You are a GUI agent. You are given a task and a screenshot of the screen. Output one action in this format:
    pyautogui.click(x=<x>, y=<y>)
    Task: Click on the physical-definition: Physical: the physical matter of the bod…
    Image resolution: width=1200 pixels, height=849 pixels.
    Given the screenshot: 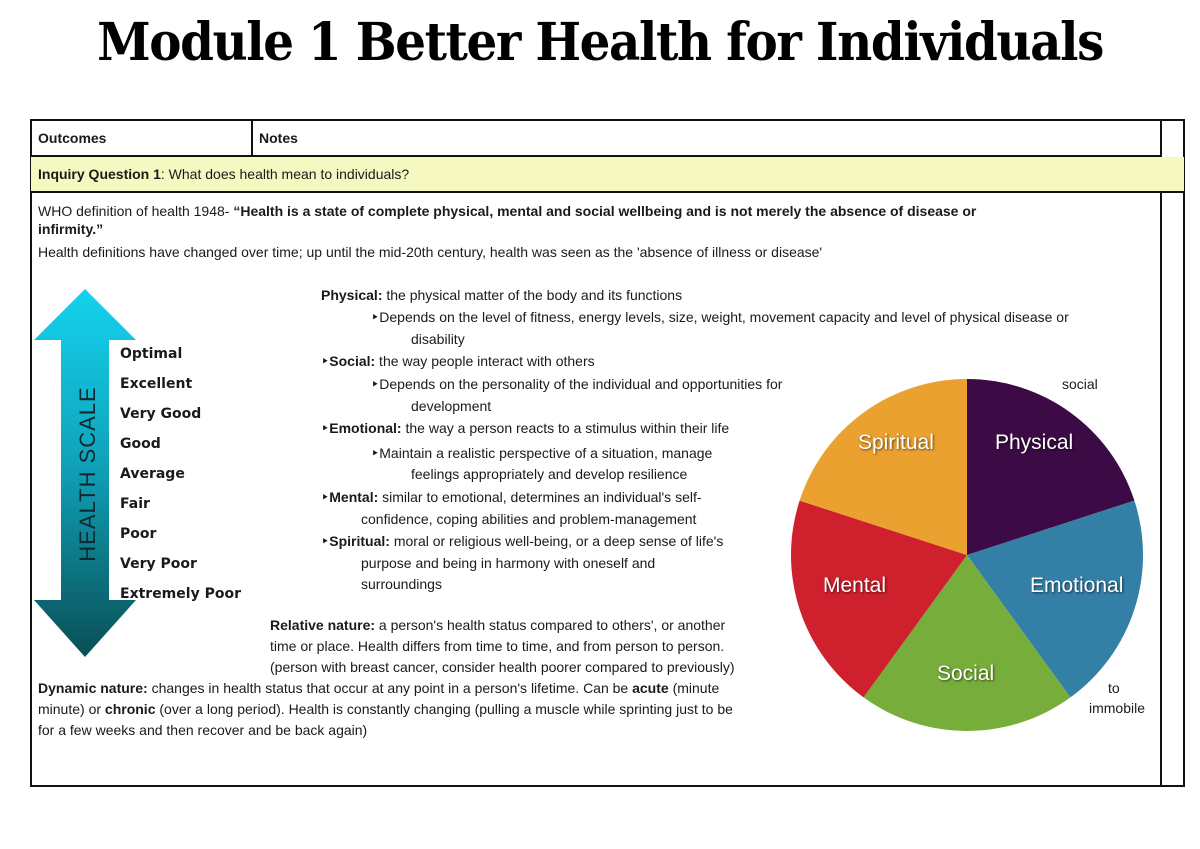 What is the action you would take?
    pyautogui.click(x=501, y=295)
    